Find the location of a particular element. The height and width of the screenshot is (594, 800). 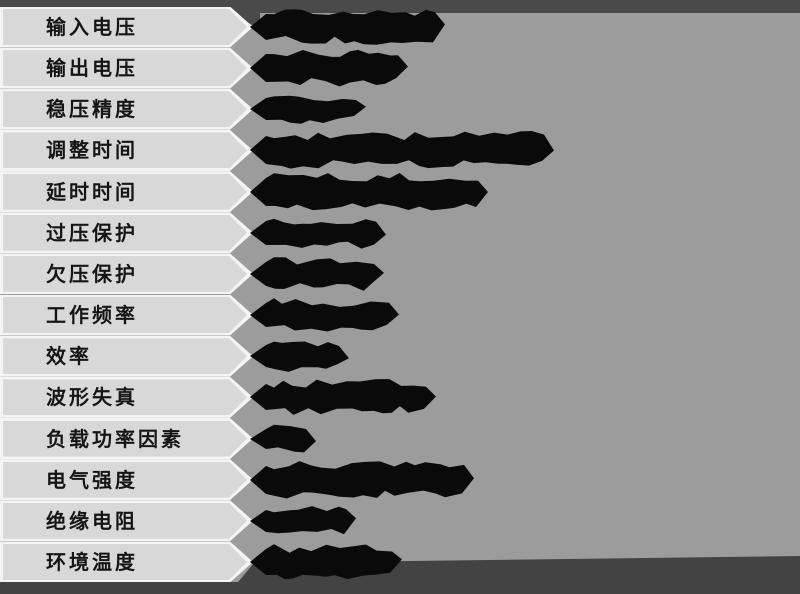

row-label-arrow-band: 绝缘电阻 is located at coordinates (126, 521).